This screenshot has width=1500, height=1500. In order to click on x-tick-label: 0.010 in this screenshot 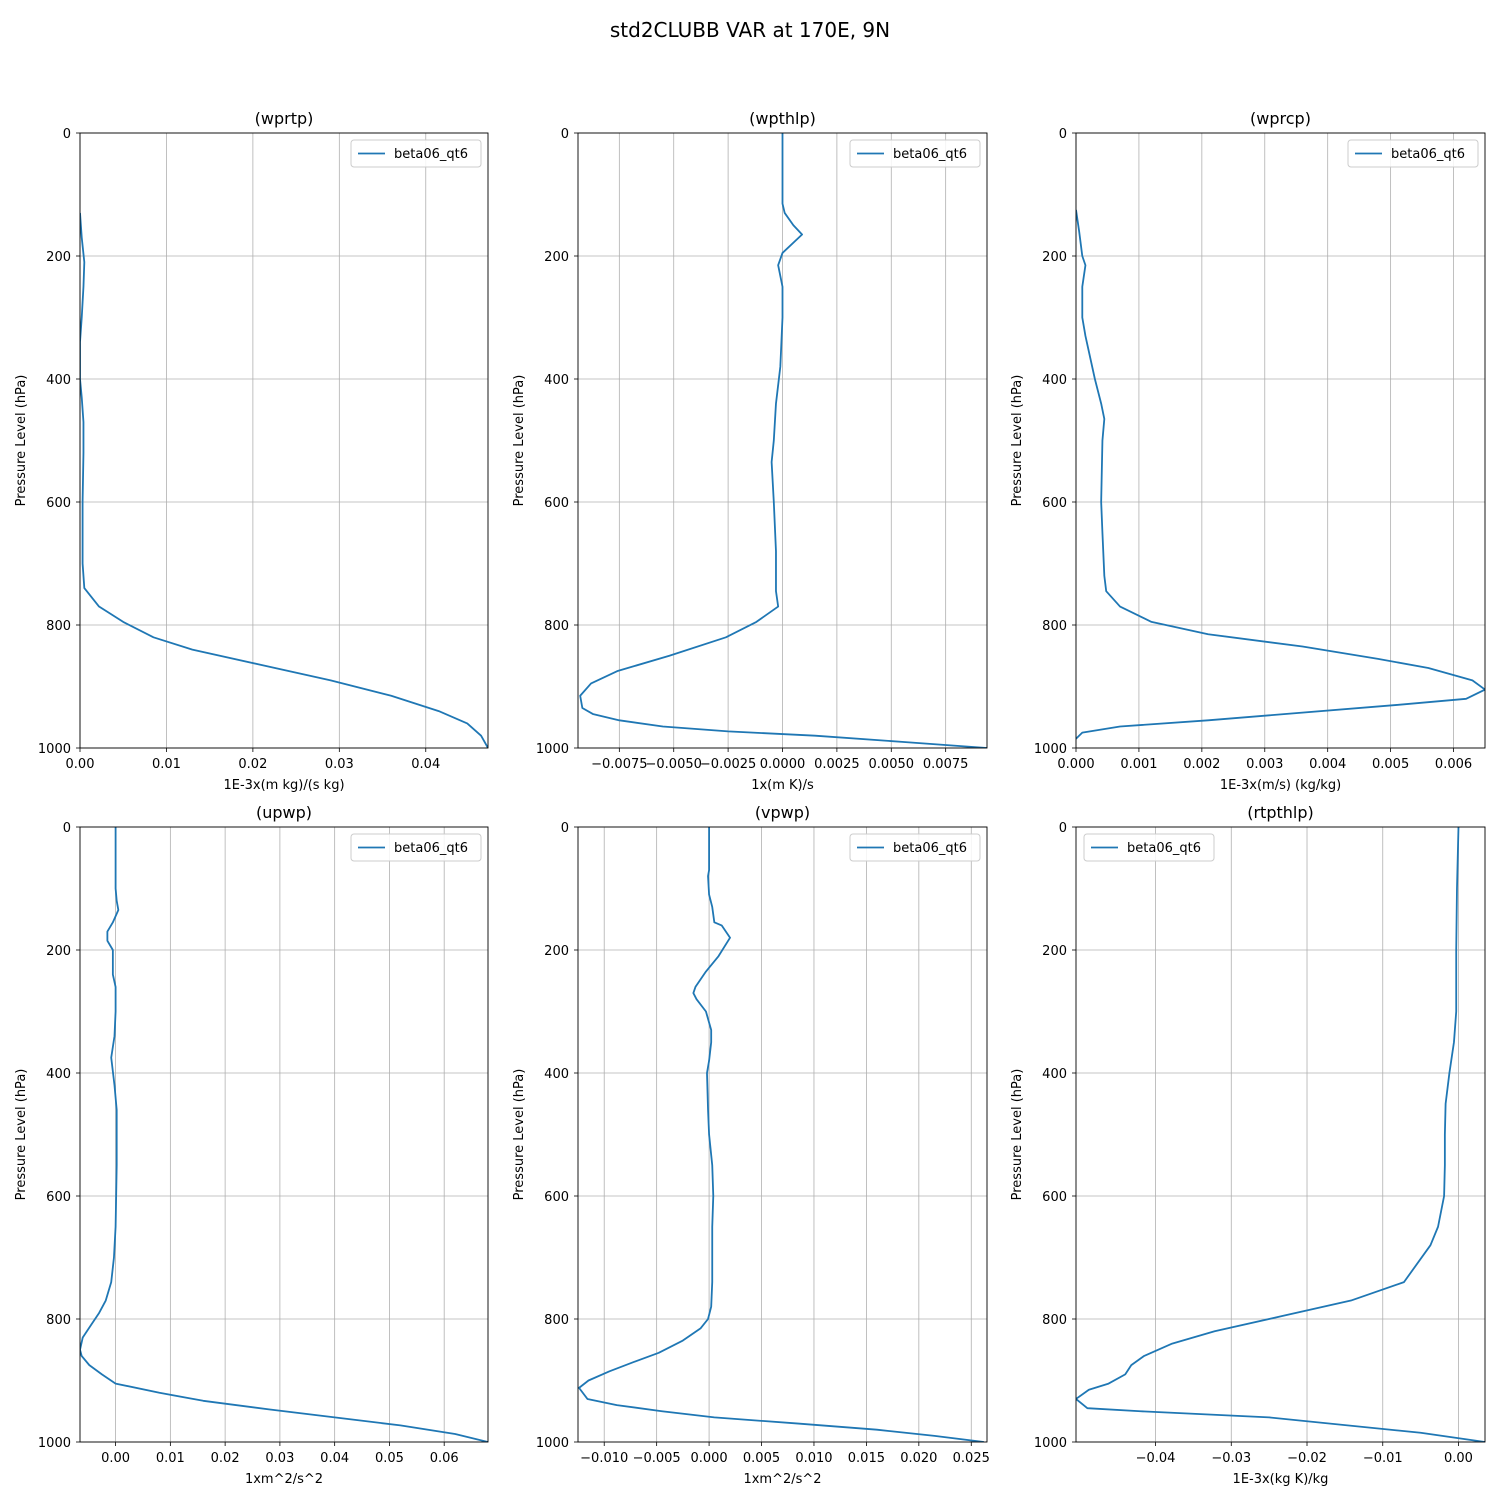, I will do `click(813, 1458)`.